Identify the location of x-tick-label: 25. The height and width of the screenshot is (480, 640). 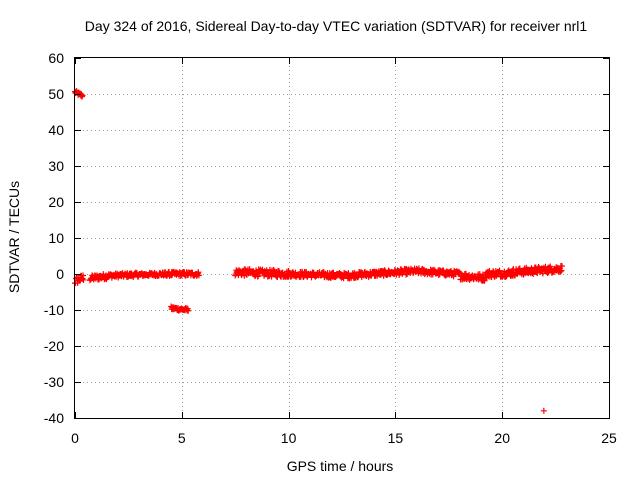
(609, 438).